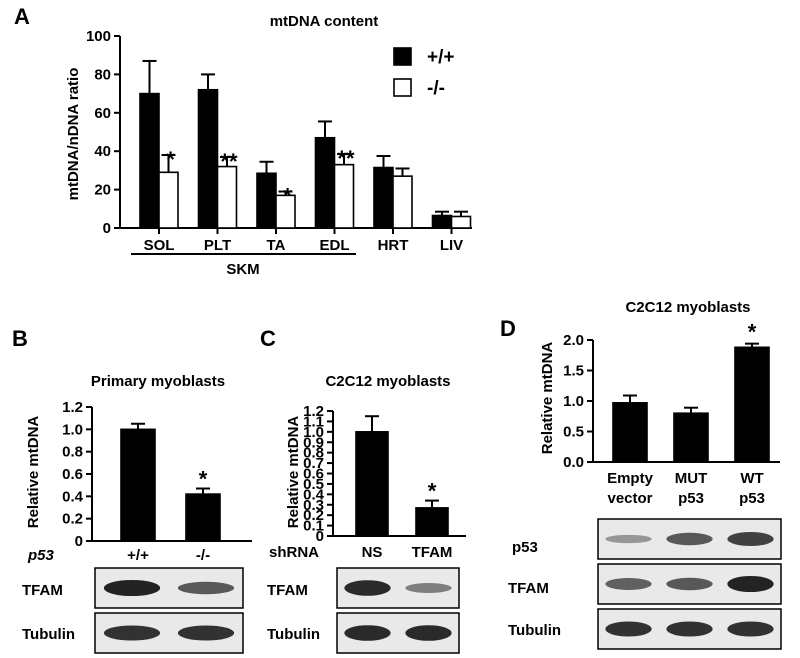 Image resolution: width=800 pixels, height=658 pixels. What do you see at coordinates (451, 245) in the screenshot?
I see `panel-a-category-label: LIV` at bounding box center [451, 245].